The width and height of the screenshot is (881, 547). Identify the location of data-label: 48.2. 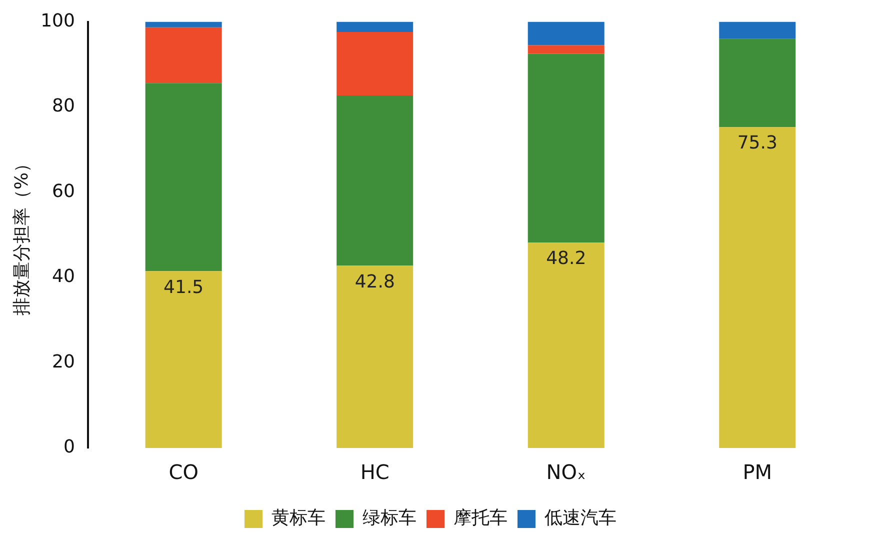
(566, 259).